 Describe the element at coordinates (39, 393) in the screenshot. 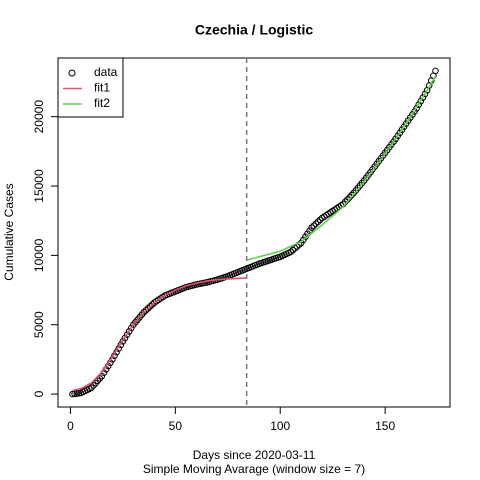

I see `y-tick-label: 0` at that location.